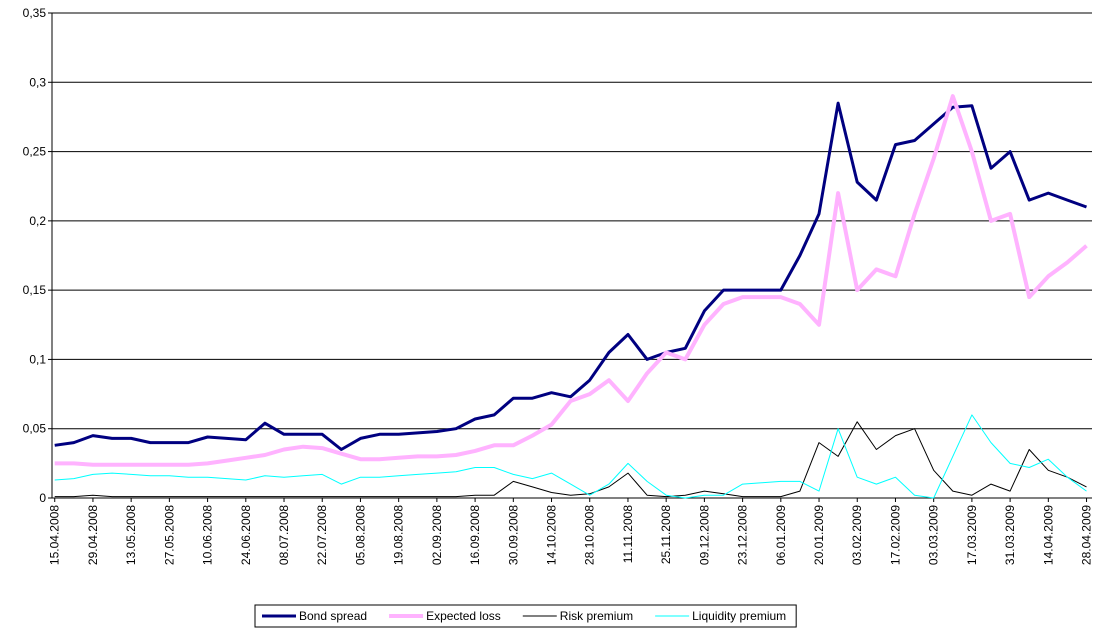 The height and width of the screenshot is (632, 1098). I want to click on y-tick-label: 0,1, so click(37, 359).